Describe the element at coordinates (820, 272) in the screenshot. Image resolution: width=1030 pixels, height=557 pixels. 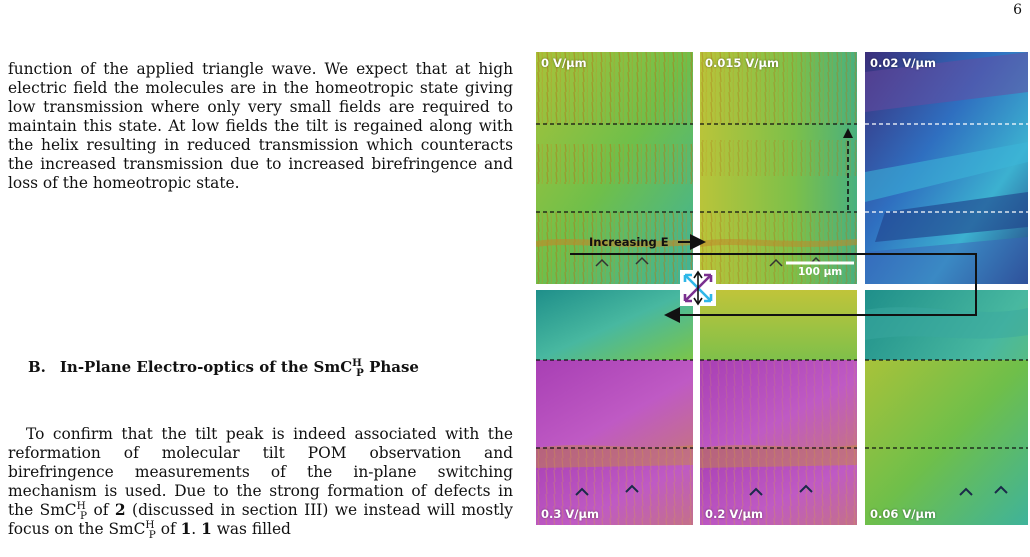
I see `scale-bar-label: 100 µm` at that location.